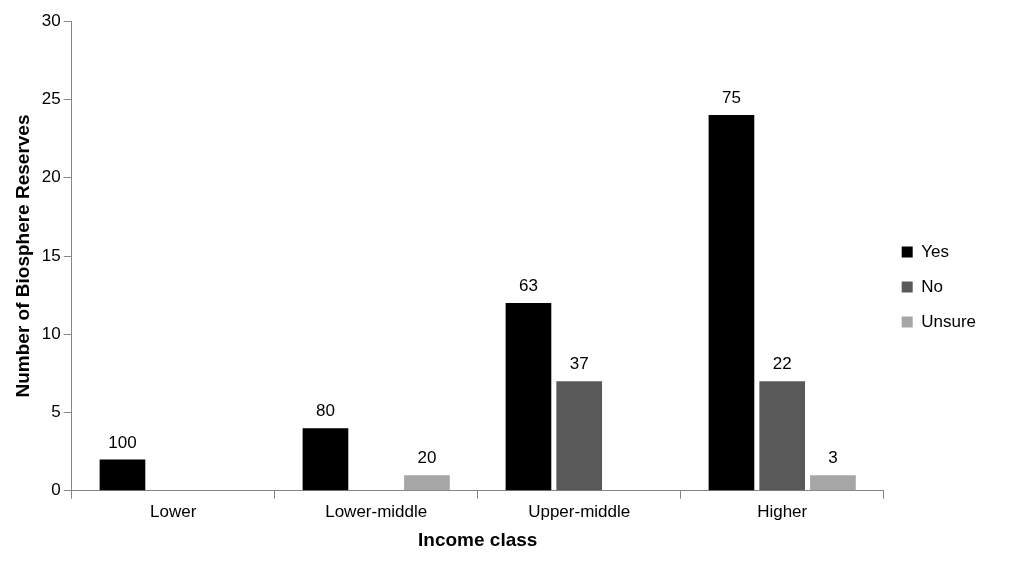 The height and width of the screenshot is (565, 1014). I want to click on y-tick-label: 5, so click(56, 412).